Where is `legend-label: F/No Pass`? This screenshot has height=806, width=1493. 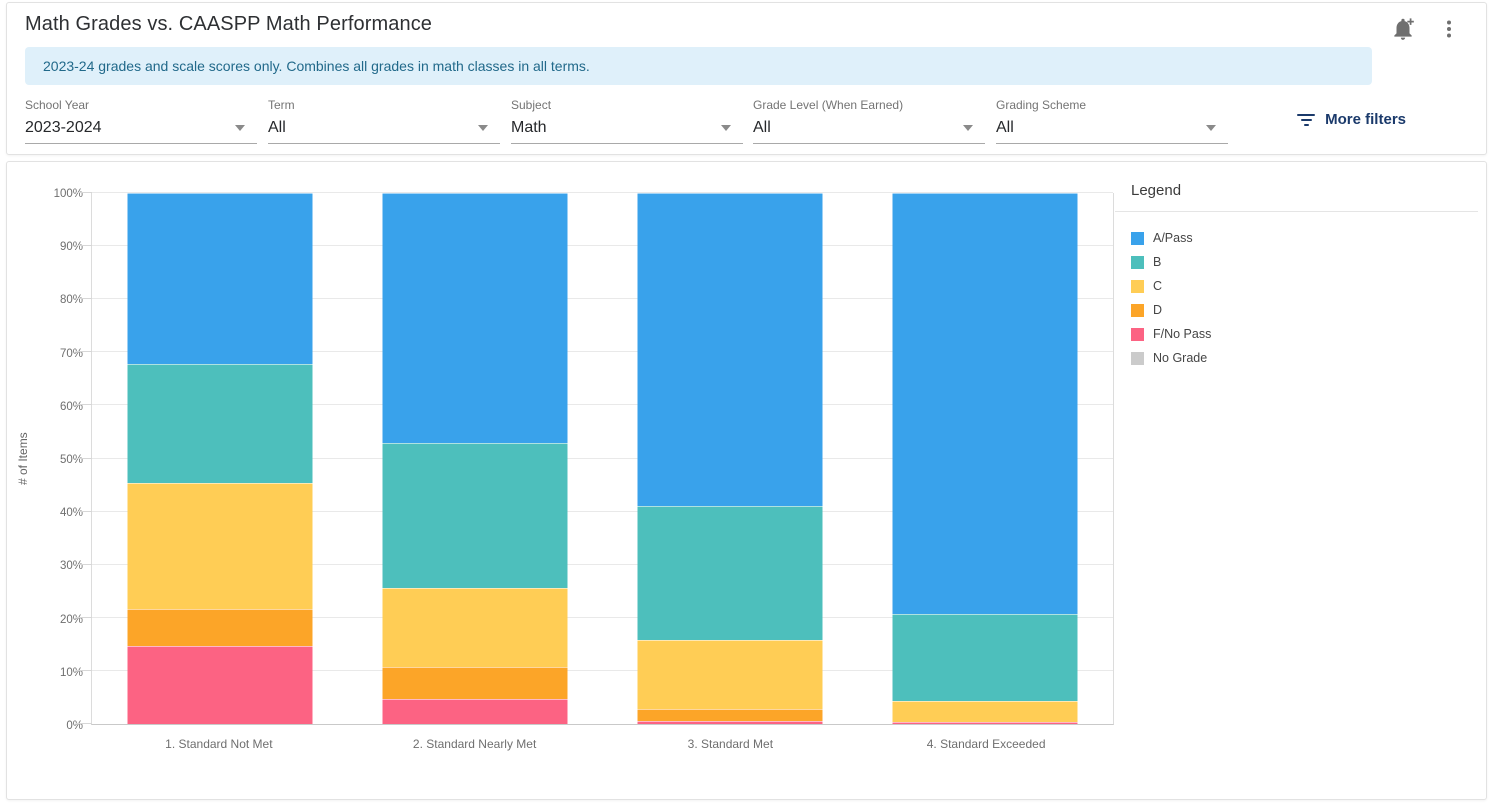 legend-label: F/No Pass is located at coordinates (1182, 334).